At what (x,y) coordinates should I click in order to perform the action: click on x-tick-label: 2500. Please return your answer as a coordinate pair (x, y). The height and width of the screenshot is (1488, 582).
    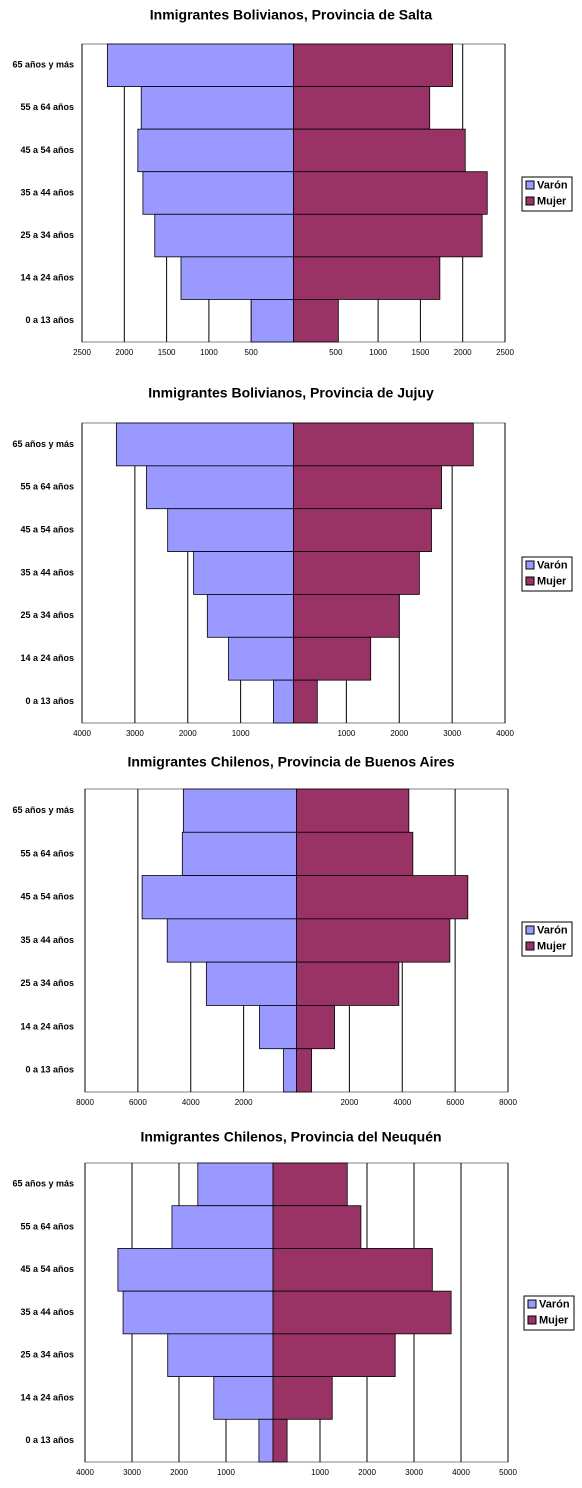
    Looking at the image, I should click on (82, 352).